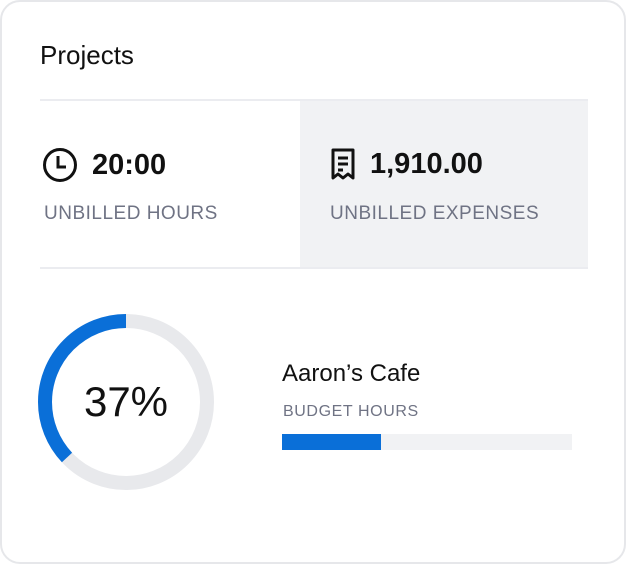 The image size is (626, 564). Describe the element at coordinates (343, 164) in the screenshot. I see `receipt-icon` at that location.